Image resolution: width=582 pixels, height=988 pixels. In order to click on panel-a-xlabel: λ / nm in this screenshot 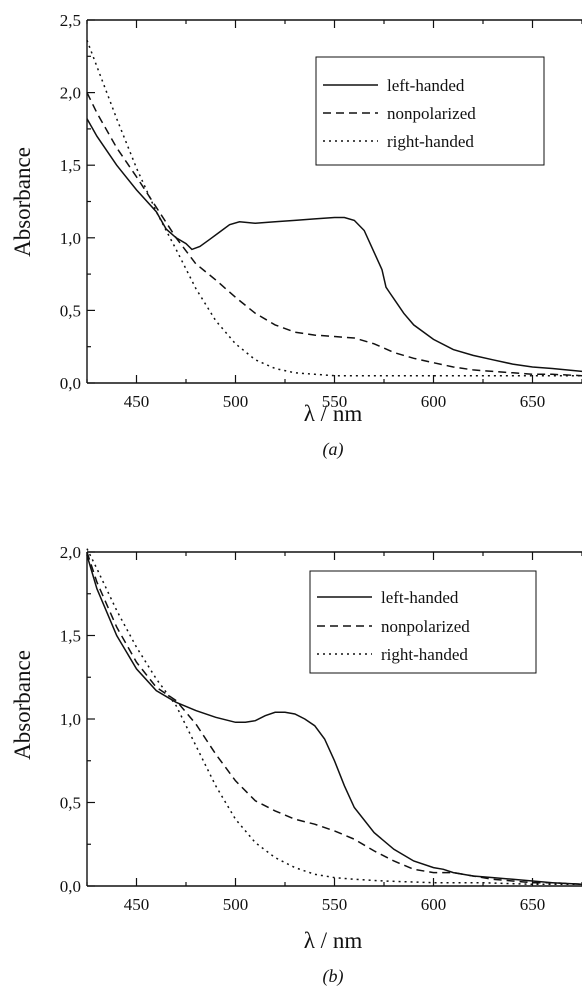, I will do `click(333, 413)`.